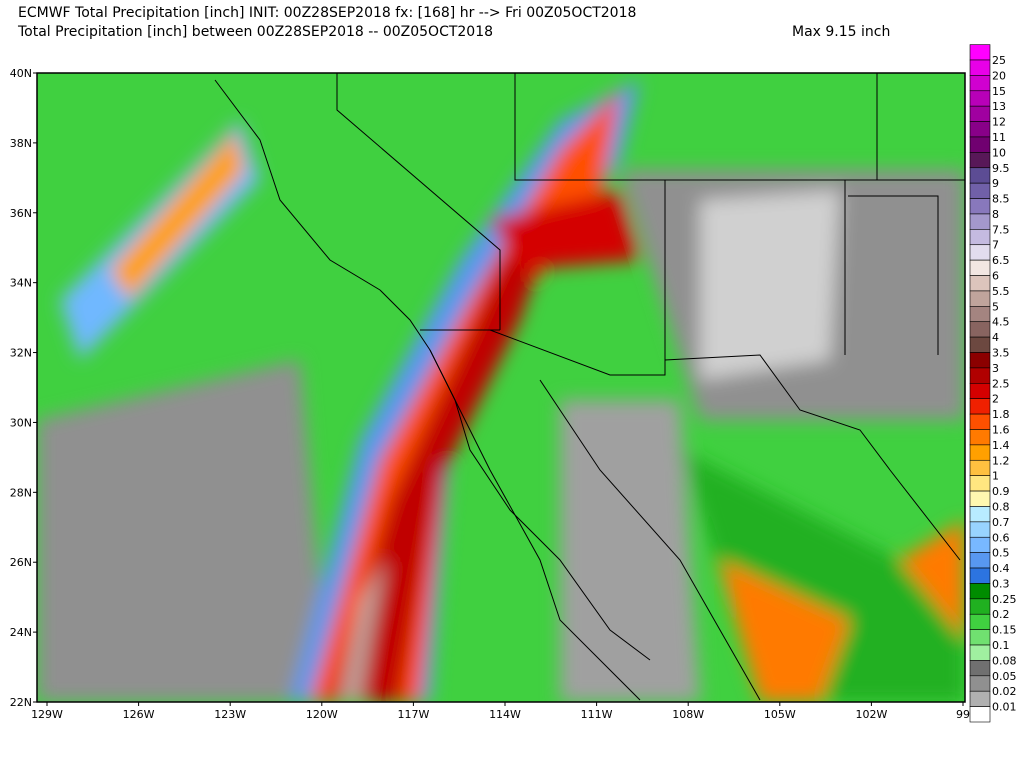  Describe the element at coordinates (1001, 522) in the screenshot. I see `colorbar-label: 0.7` at that location.